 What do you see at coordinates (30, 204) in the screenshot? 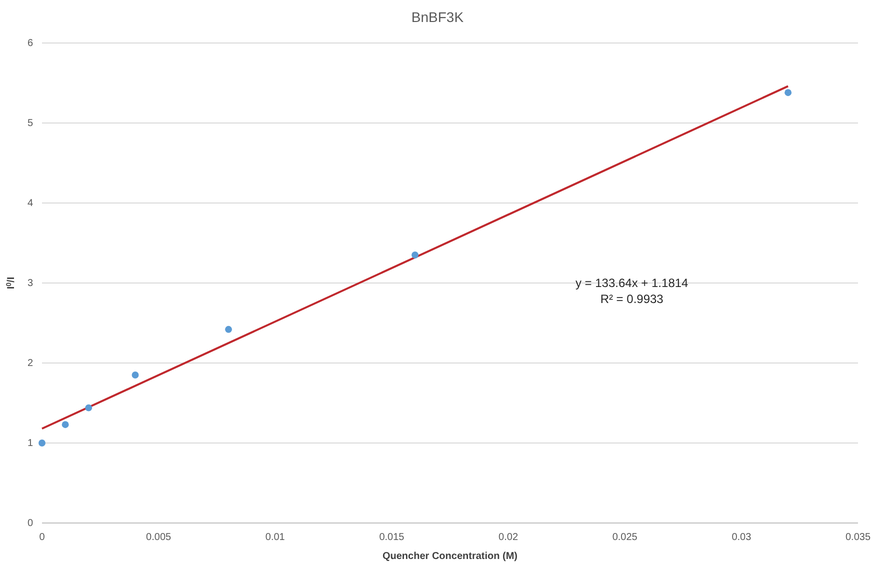
I see `y-tick-label: 4` at bounding box center [30, 204].